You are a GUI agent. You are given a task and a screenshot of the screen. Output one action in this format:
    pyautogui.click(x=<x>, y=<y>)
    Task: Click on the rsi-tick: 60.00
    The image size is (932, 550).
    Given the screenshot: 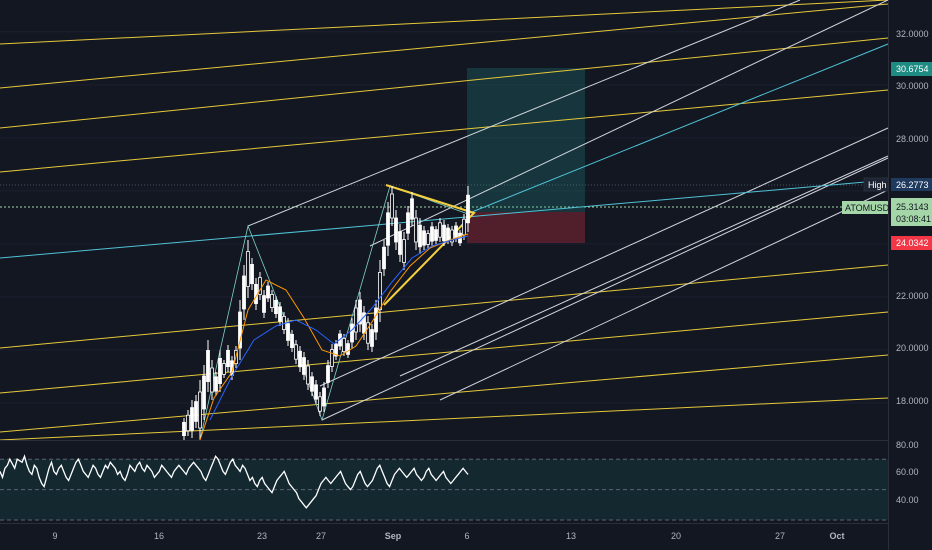 What is the action you would take?
    pyautogui.click(x=907, y=472)
    